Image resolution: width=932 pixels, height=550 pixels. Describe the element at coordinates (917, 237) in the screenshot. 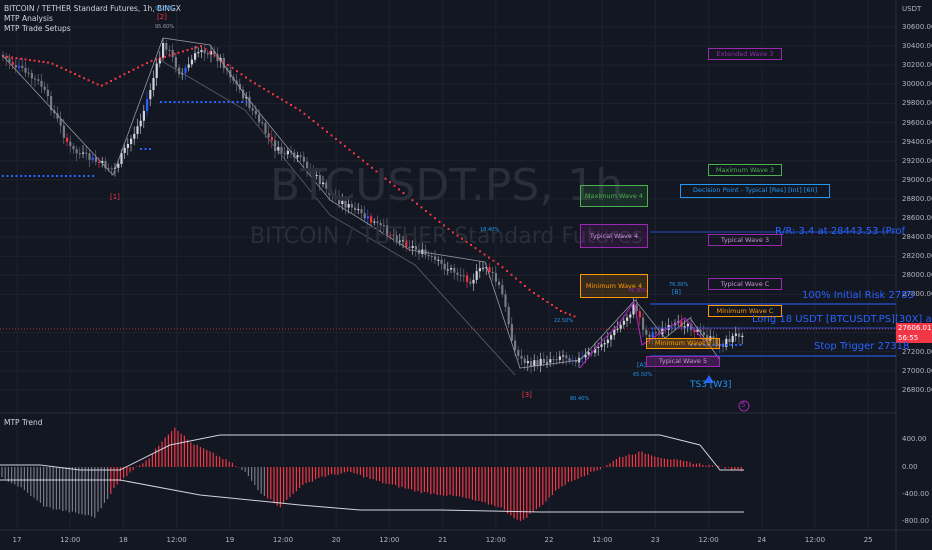

I see `price-label: 28400.00` at that location.